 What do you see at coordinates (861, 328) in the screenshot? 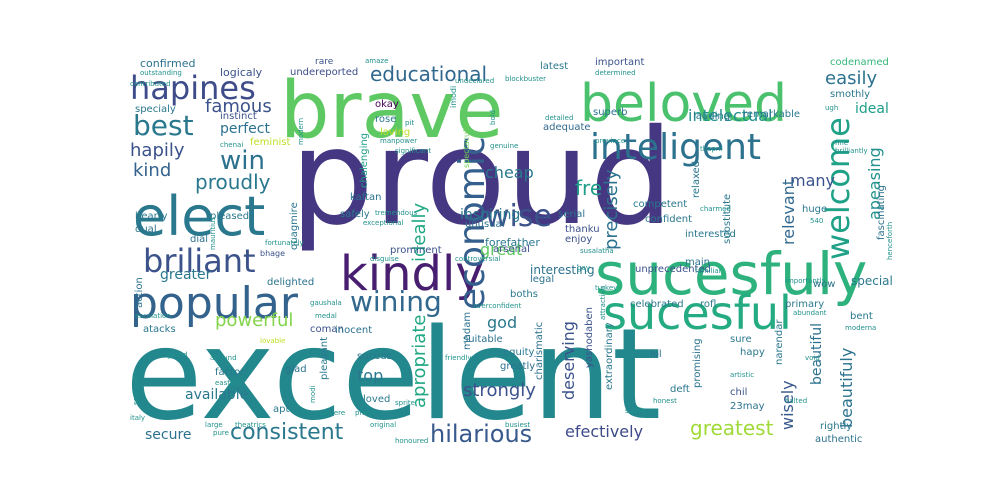
I see `word-moderna: moderna` at bounding box center [861, 328].